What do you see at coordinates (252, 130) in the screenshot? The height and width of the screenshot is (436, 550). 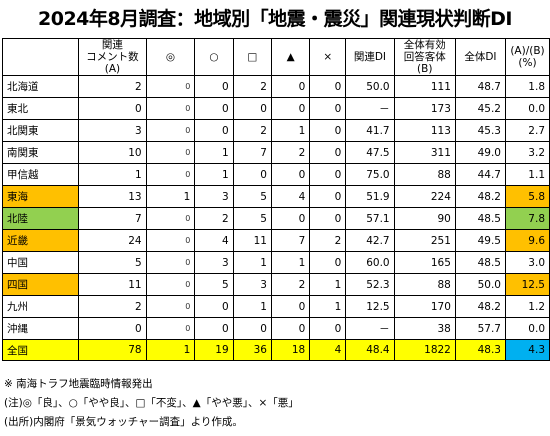 I see `unchanged-cell: 2` at bounding box center [252, 130].